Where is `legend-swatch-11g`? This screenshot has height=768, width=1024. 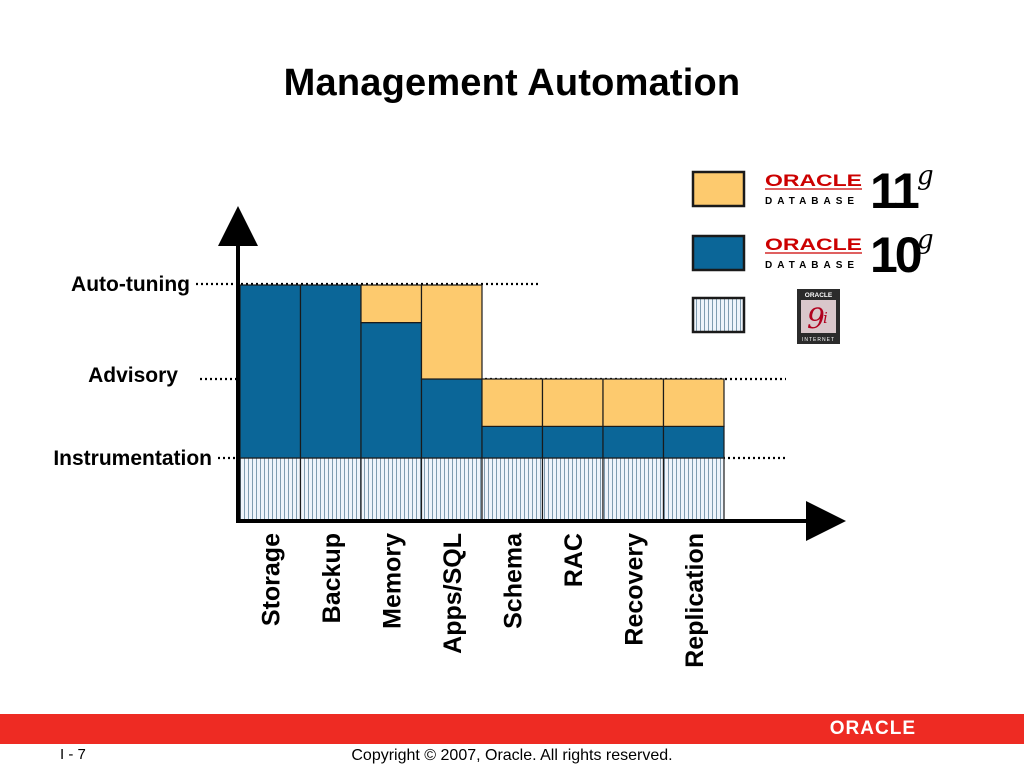
legend-swatch-11g is located at coordinates (718, 189).